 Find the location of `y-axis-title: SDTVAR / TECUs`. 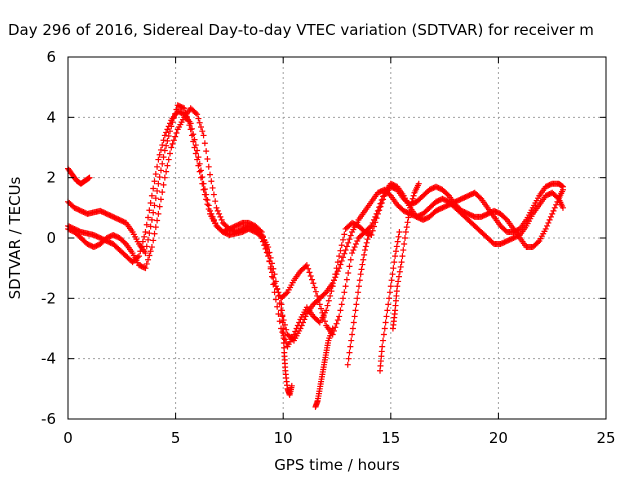

y-axis-title: SDTVAR / TECUs is located at coordinates (15, 237).